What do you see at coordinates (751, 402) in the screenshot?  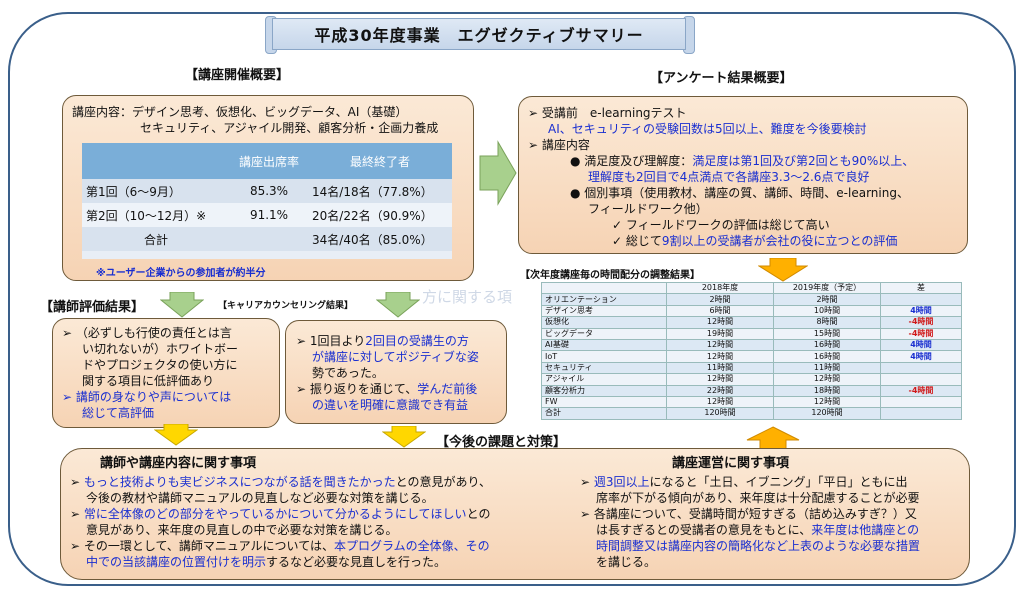 I see `time-table-row: FW 12時間 12時間` at bounding box center [751, 402].